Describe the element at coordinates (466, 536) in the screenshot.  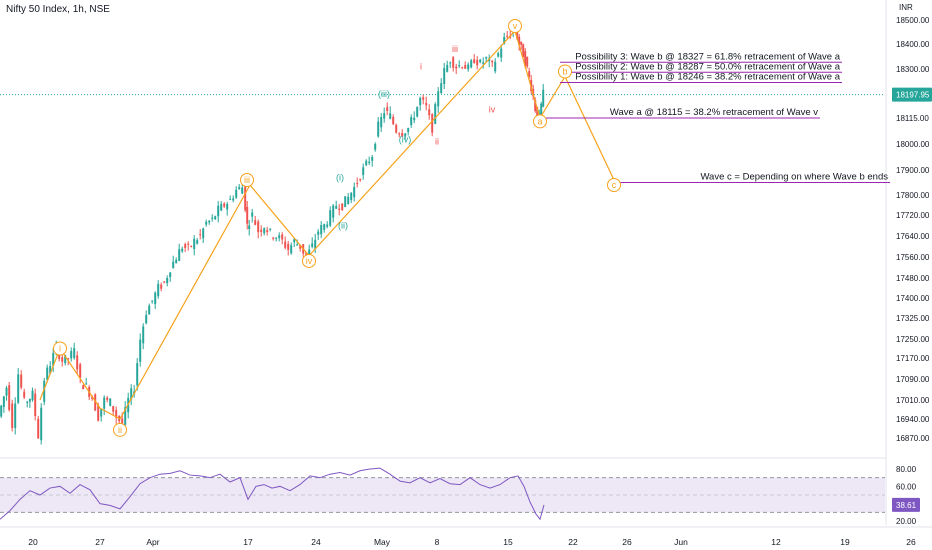
I see `time-axis: 20 27 Apr 17 24 May 8 15 22 26 Jun 12 19 26` at that location.